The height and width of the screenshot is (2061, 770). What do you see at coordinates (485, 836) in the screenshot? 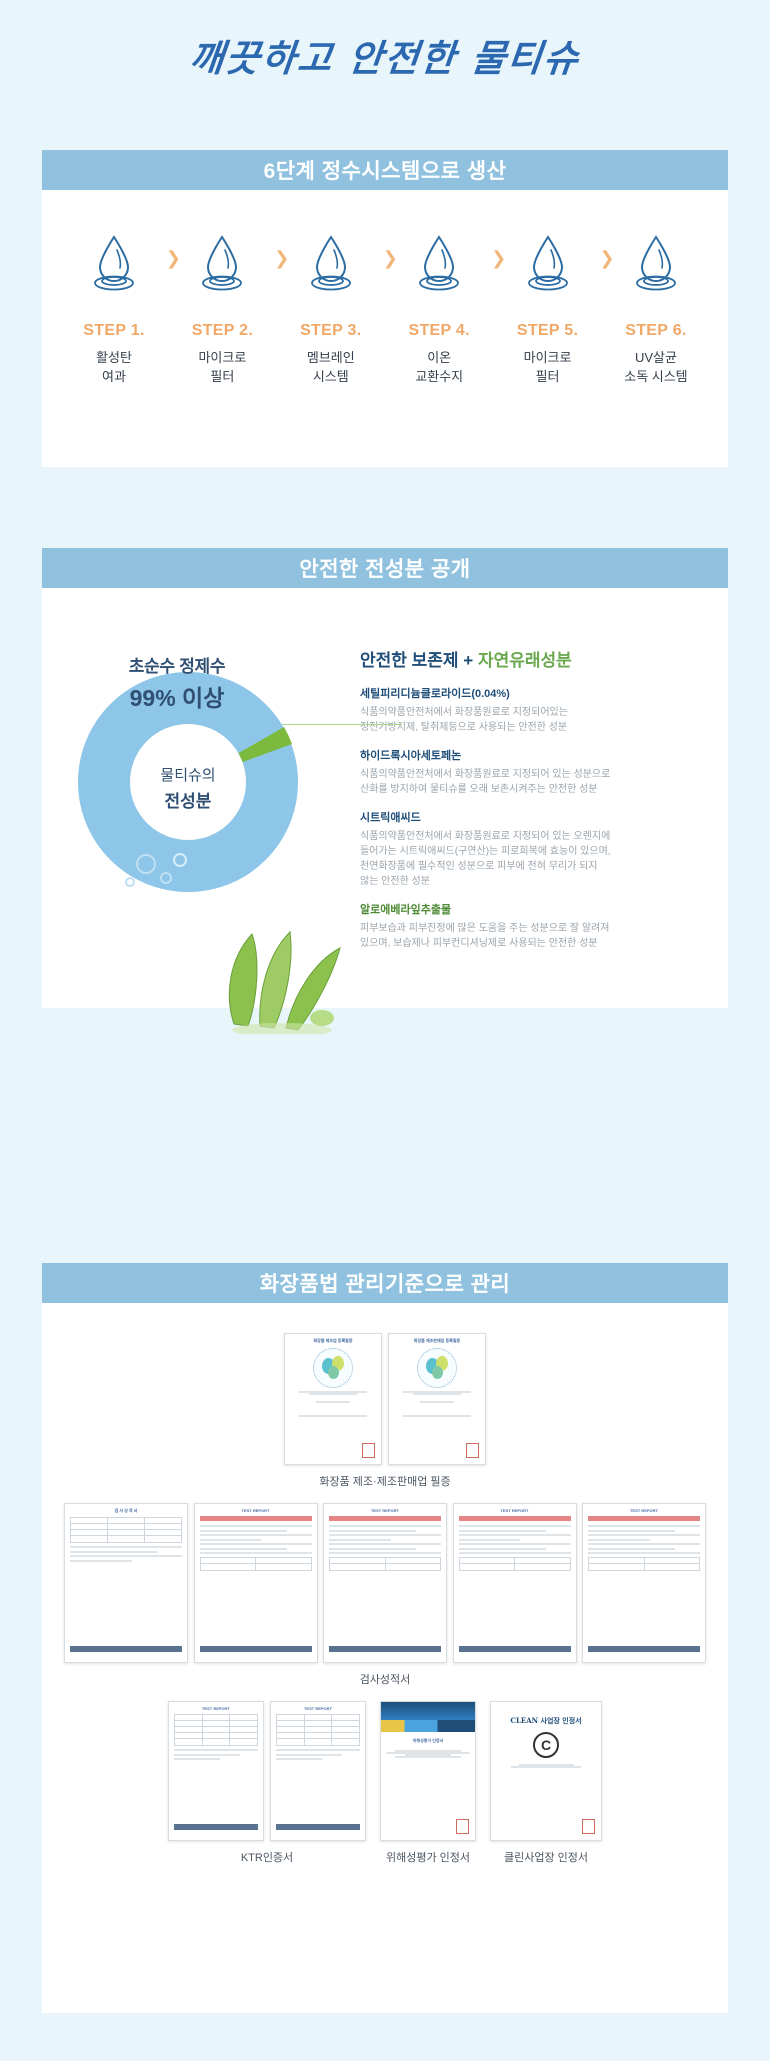
I see `ingredient-desc-line: 식품의약품안전처에서 화장품원료로 지정되어 있는 오렌지에` at bounding box center [485, 836].